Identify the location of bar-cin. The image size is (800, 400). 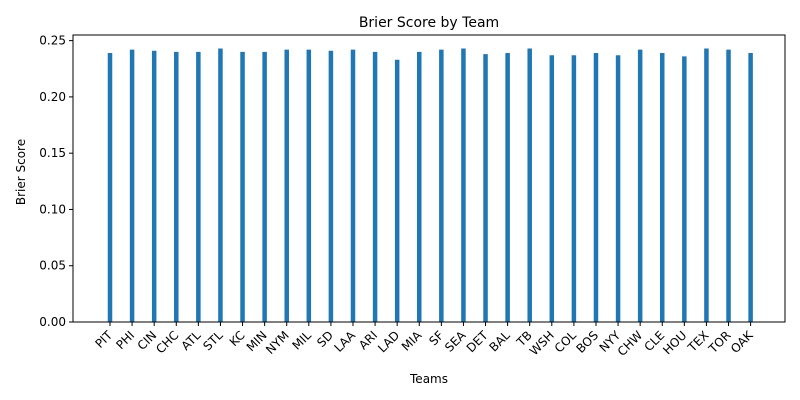
(154, 186).